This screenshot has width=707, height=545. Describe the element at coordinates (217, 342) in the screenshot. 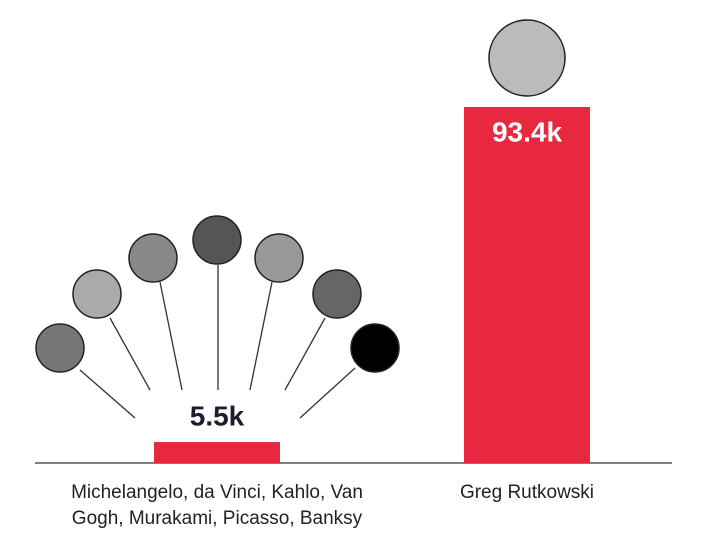

I see `portrait-connectors` at that location.